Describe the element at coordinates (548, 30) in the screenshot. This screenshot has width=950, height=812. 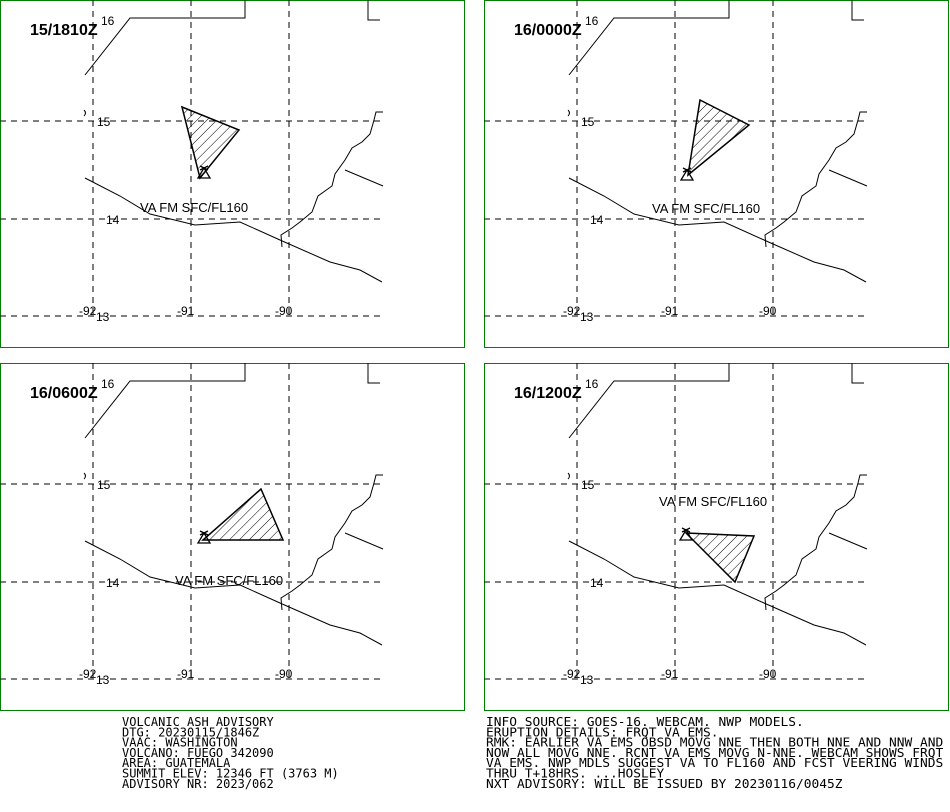
I see `valid-time: 16/0000Z` at that location.